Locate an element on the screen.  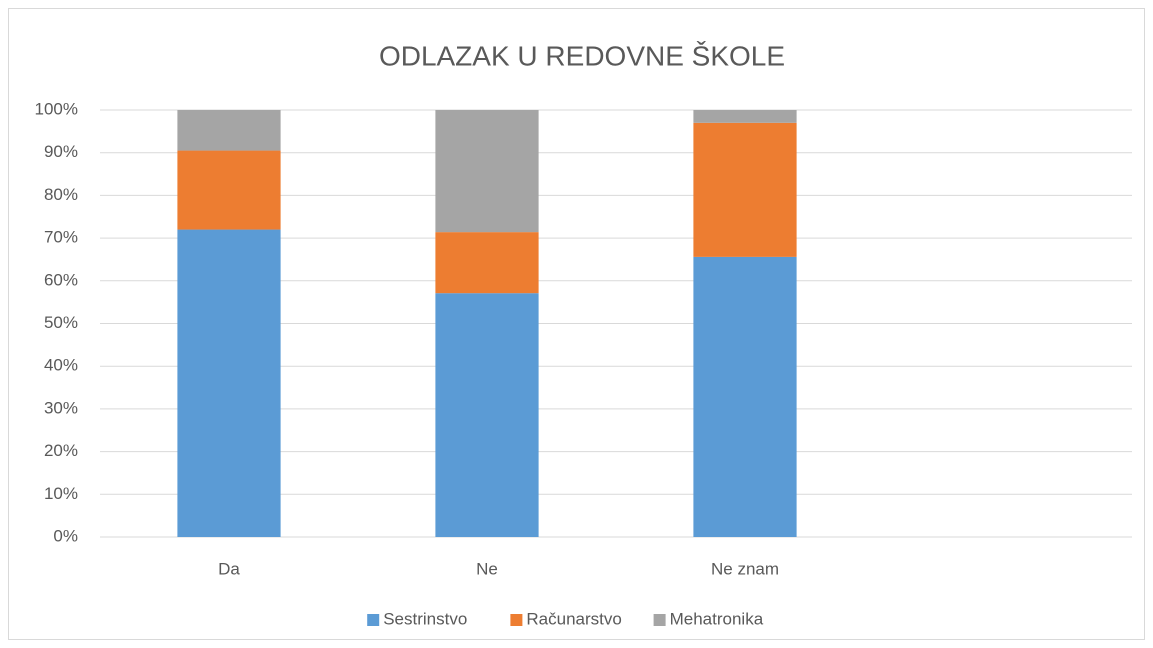
legend-label: Sestrinstvo is located at coordinates (425, 618).